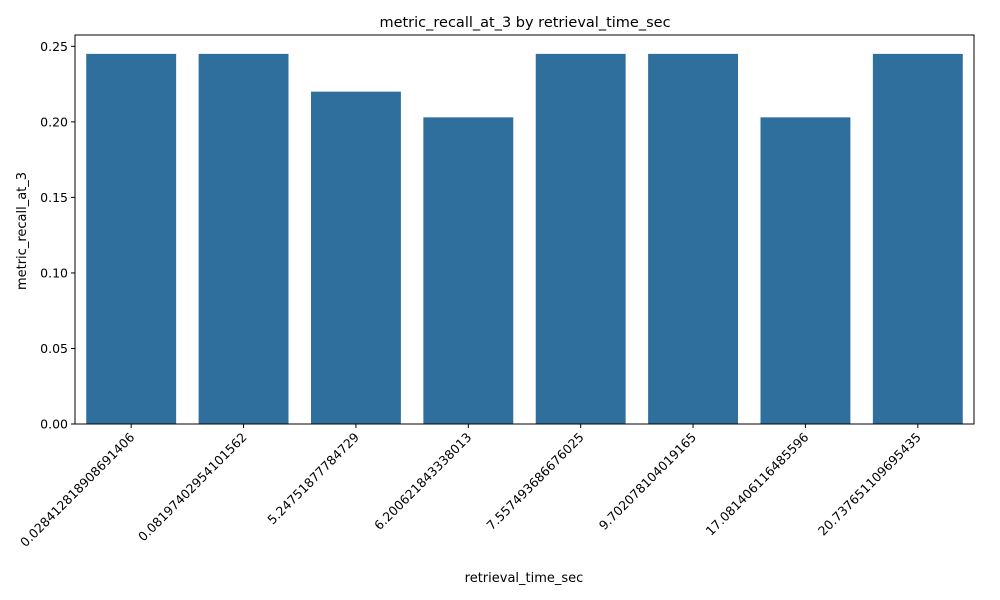  Describe the element at coordinates (54, 424) in the screenshot. I see `y-tick-label: 0.00` at that location.